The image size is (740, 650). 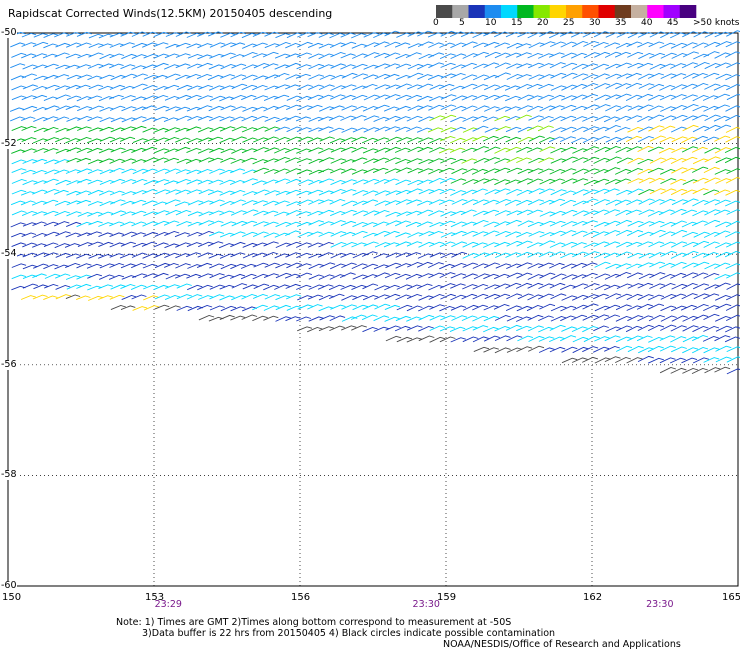 I want to click on legend-label: 10, so click(x=491, y=23).